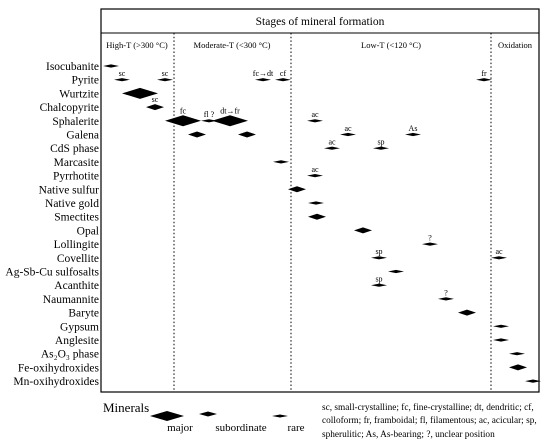  I want to click on habit-tag: cf, so click(283, 73).